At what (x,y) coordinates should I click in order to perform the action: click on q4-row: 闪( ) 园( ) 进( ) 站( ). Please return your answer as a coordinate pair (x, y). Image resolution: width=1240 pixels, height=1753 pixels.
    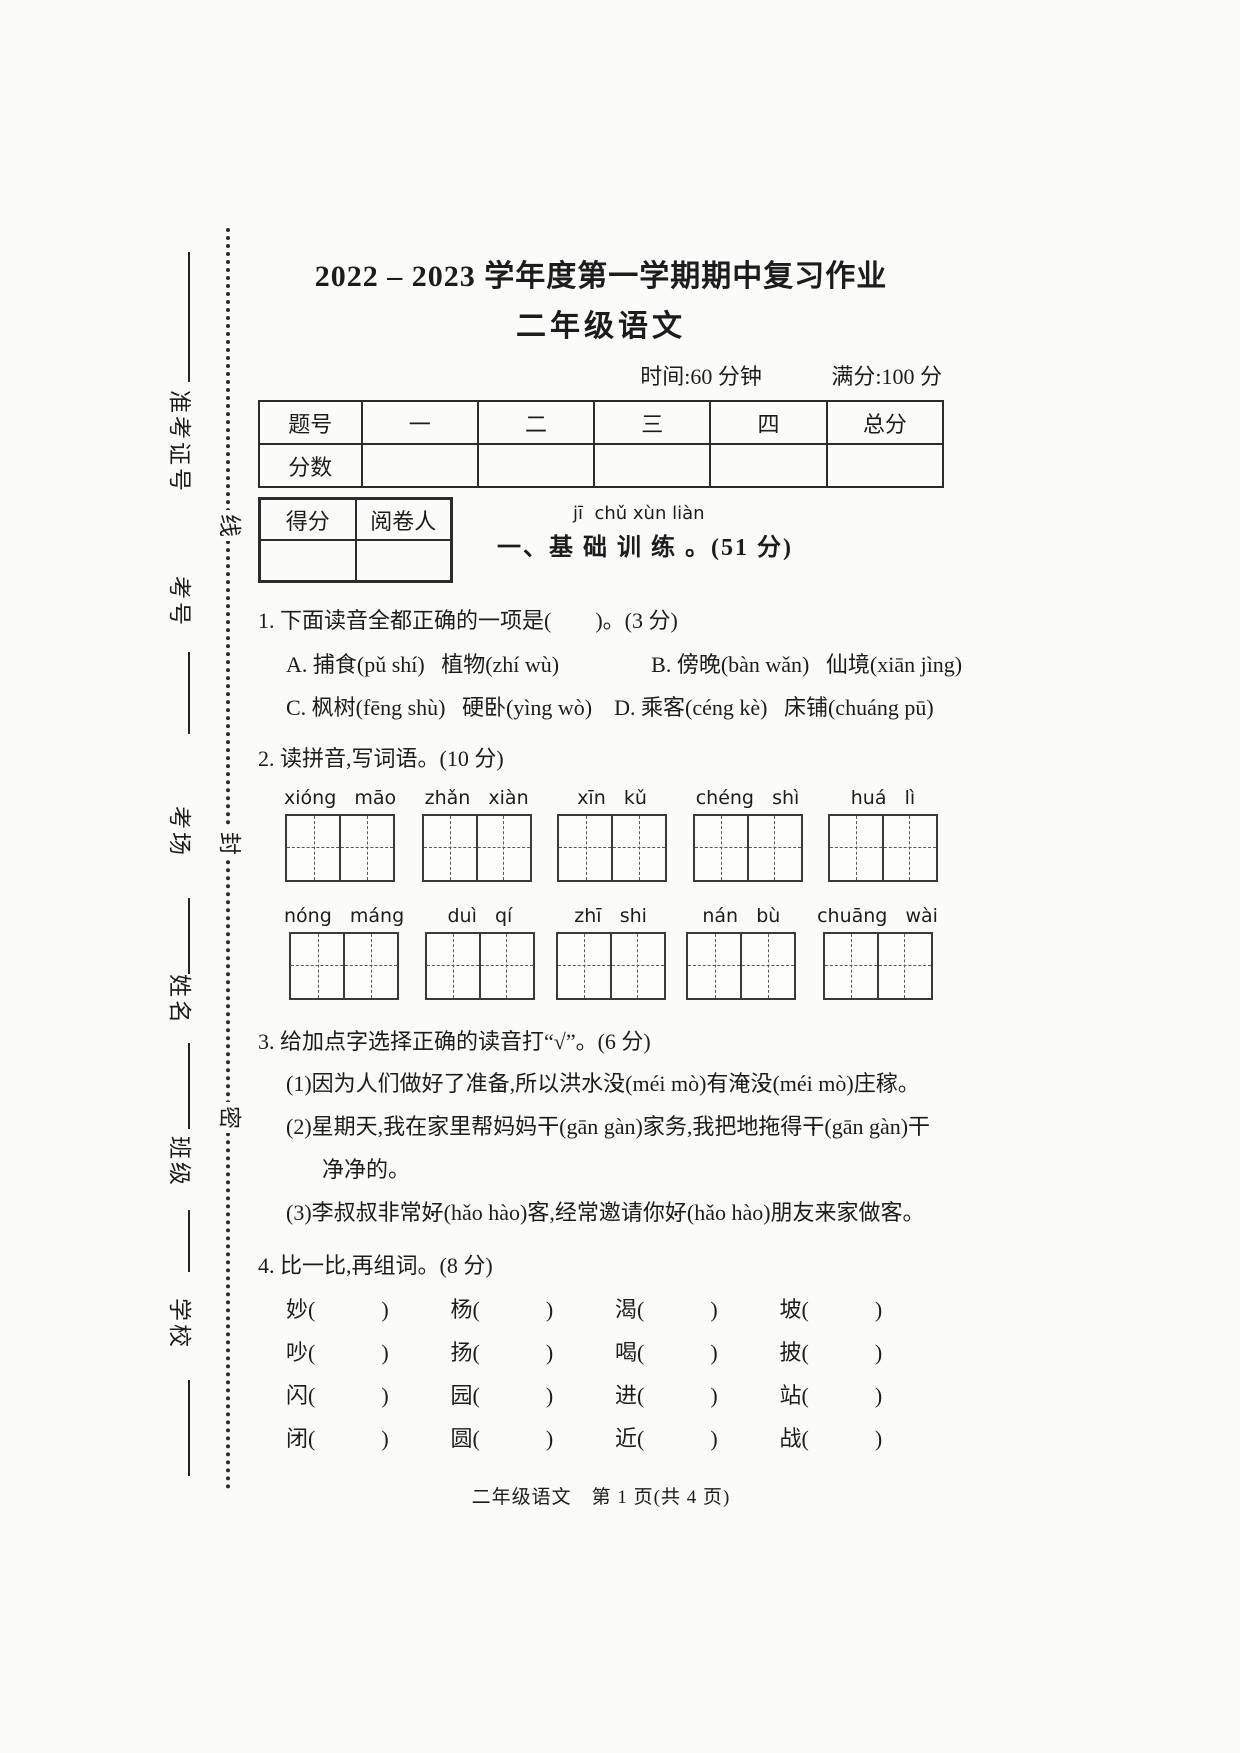
    Looking at the image, I should click on (601, 1396).